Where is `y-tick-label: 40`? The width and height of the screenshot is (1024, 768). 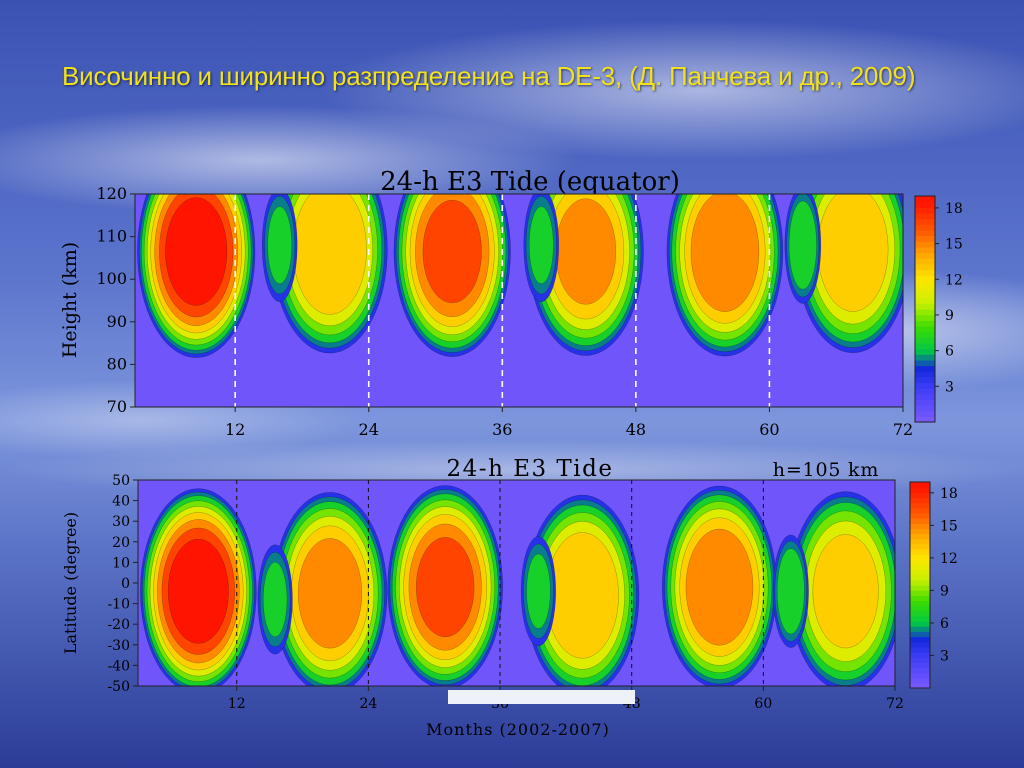
y-tick-label: 40 is located at coordinates (121, 502).